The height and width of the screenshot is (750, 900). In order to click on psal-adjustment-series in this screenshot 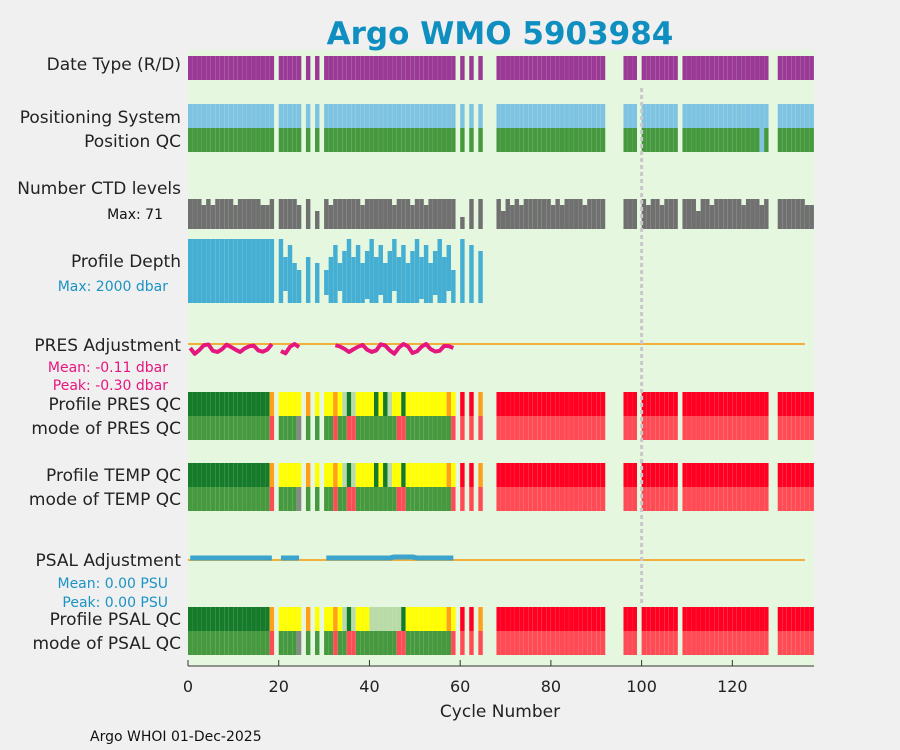, I will do `click(390, 557)`.